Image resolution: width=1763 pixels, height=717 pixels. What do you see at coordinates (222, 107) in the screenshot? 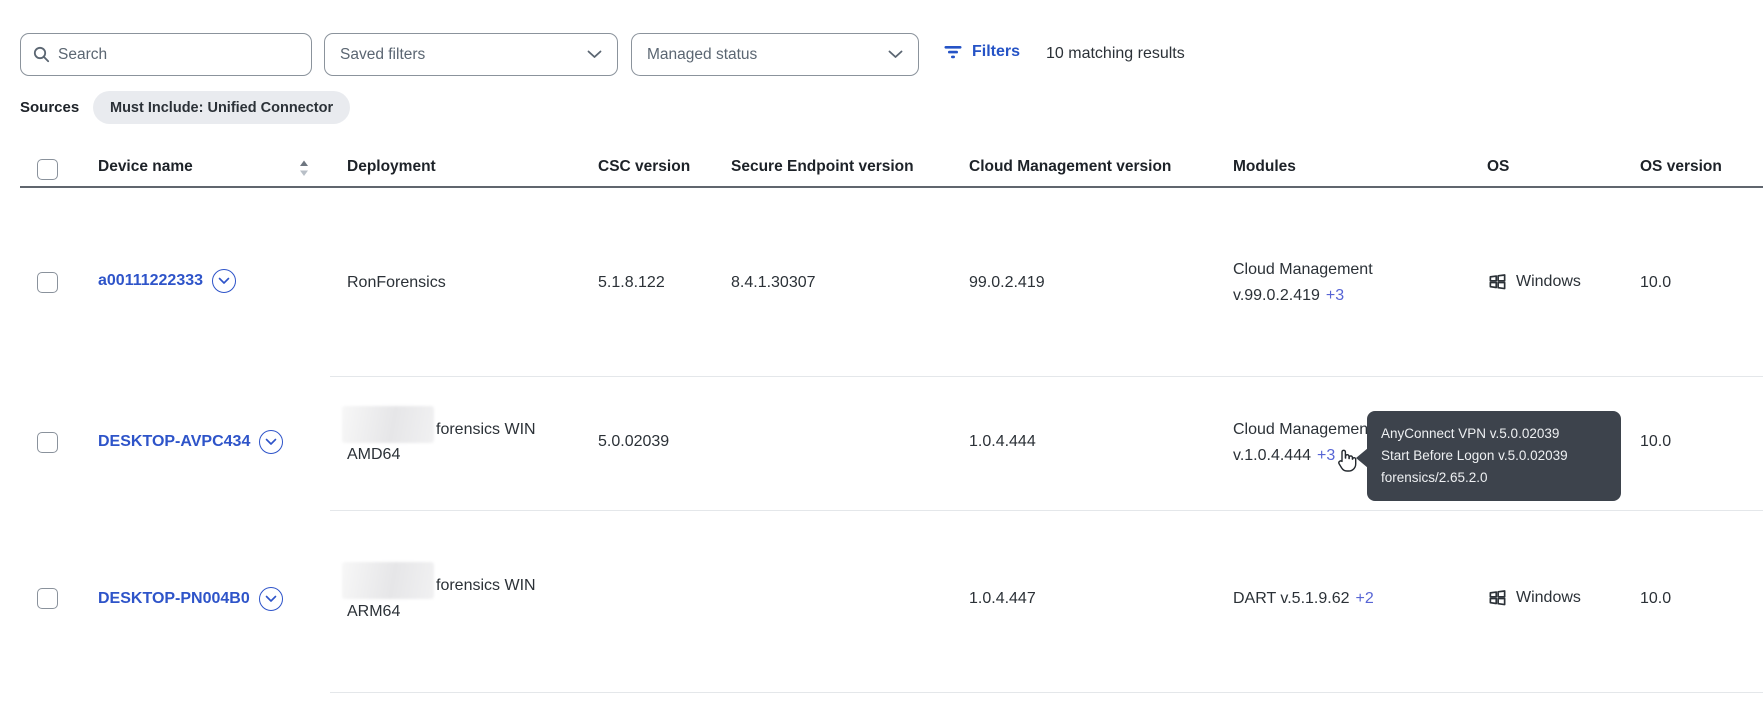
I see `source-filter-chip: Must Include: Unified Connector` at bounding box center [222, 107].